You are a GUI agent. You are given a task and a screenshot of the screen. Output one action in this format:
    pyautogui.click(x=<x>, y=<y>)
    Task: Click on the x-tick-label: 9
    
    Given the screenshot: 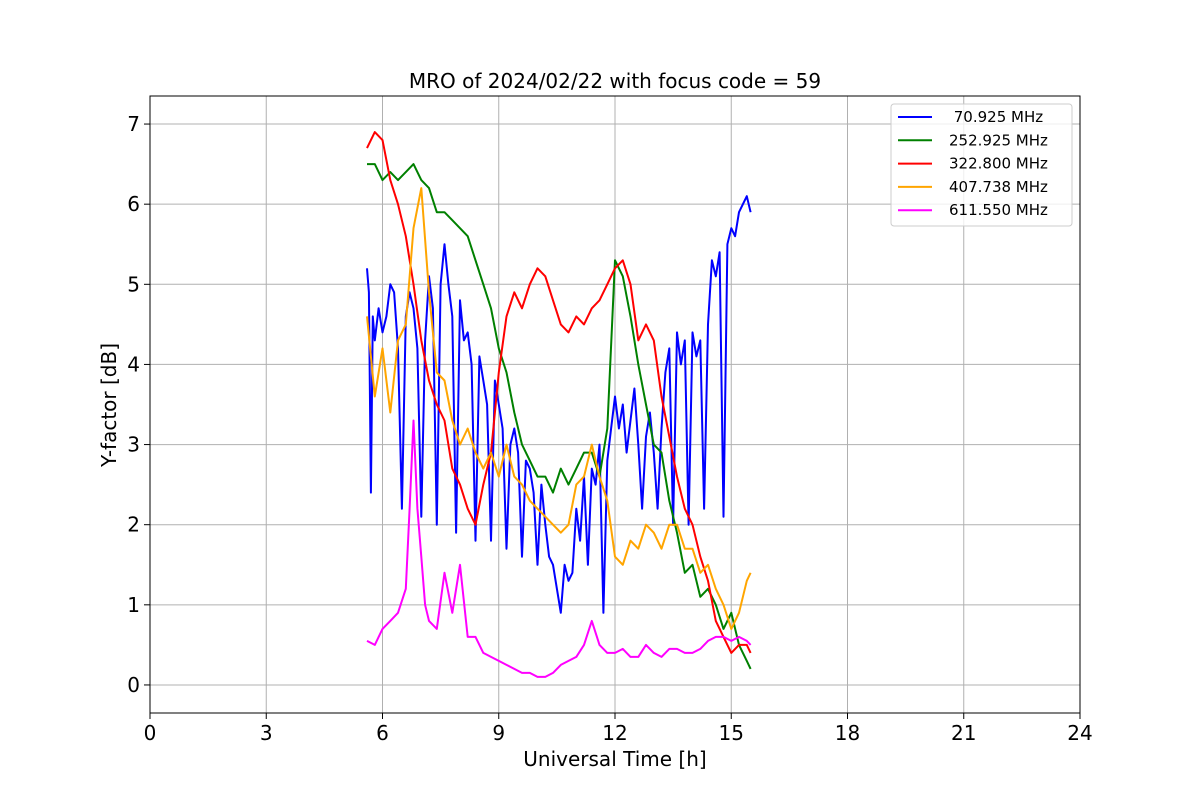 What is the action you would take?
    pyautogui.click(x=498, y=733)
    